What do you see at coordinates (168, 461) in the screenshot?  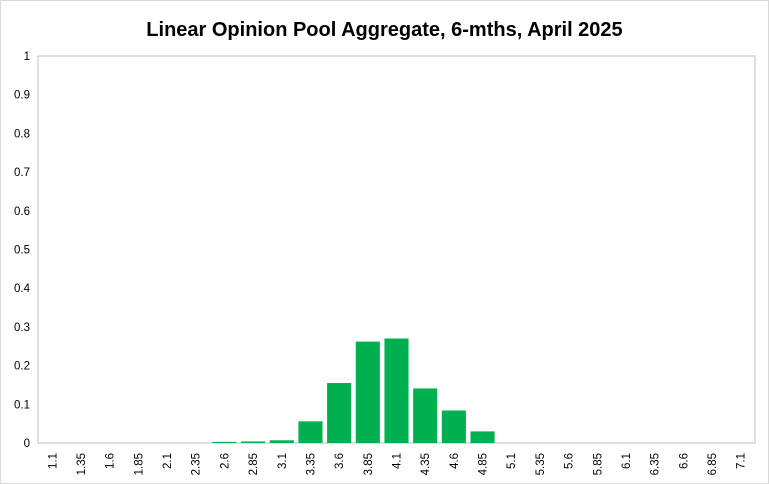 I see `x-tick-label: 2.1` at bounding box center [168, 461].